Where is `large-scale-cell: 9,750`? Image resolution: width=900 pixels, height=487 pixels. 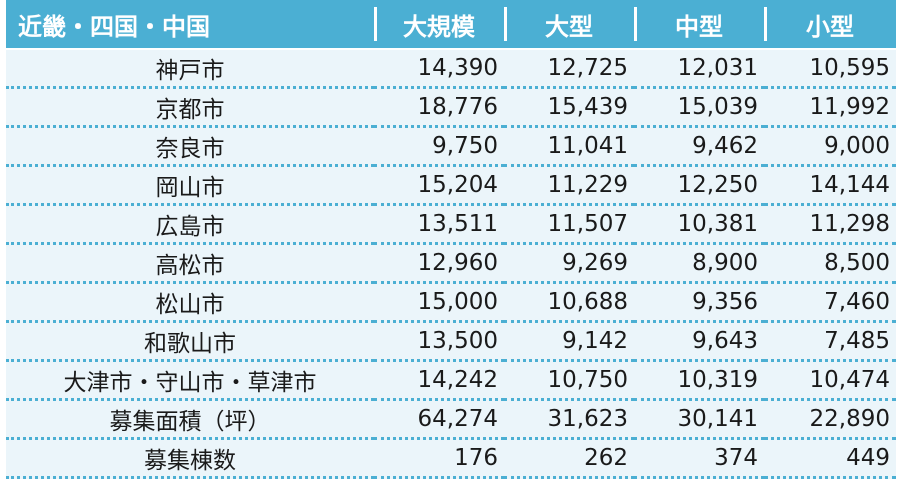
large-scale-cell: 9,750 is located at coordinates (439, 147).